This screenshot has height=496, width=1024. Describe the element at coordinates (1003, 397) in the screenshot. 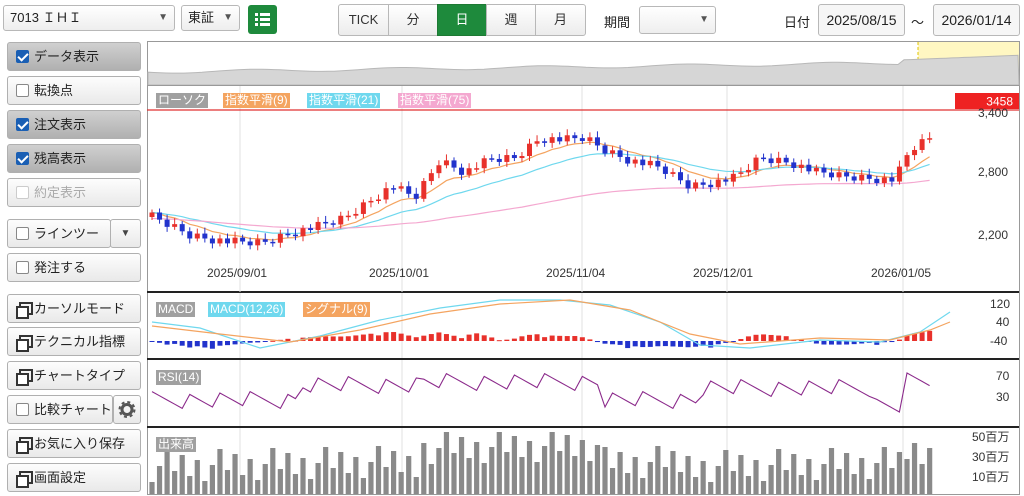

I see `rsi-axis-label: 30` at that location.